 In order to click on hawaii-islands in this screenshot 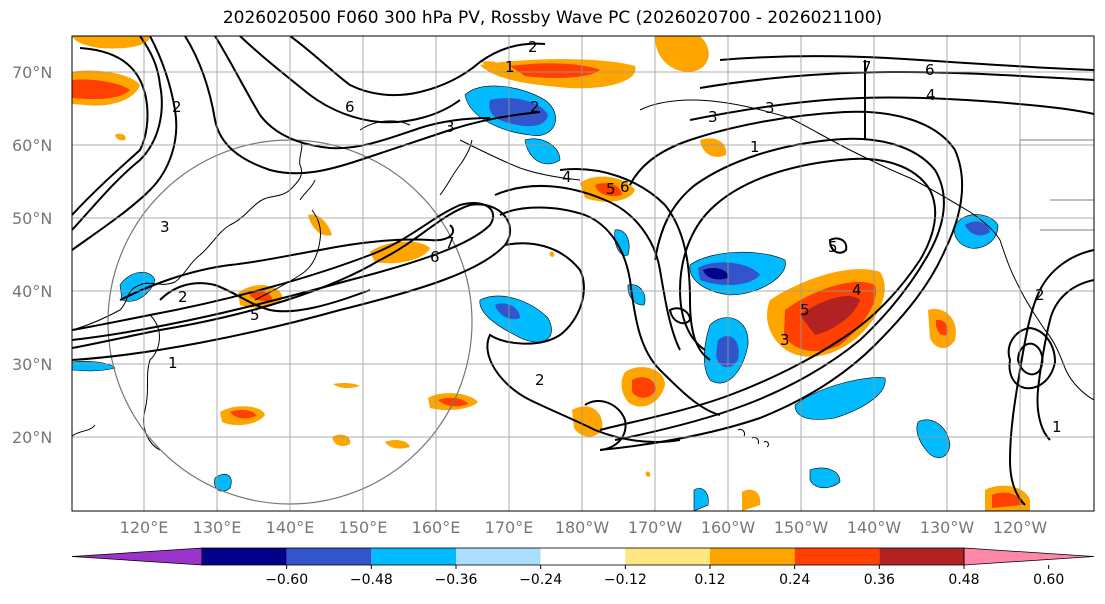, I will do `click(753, 438)`.